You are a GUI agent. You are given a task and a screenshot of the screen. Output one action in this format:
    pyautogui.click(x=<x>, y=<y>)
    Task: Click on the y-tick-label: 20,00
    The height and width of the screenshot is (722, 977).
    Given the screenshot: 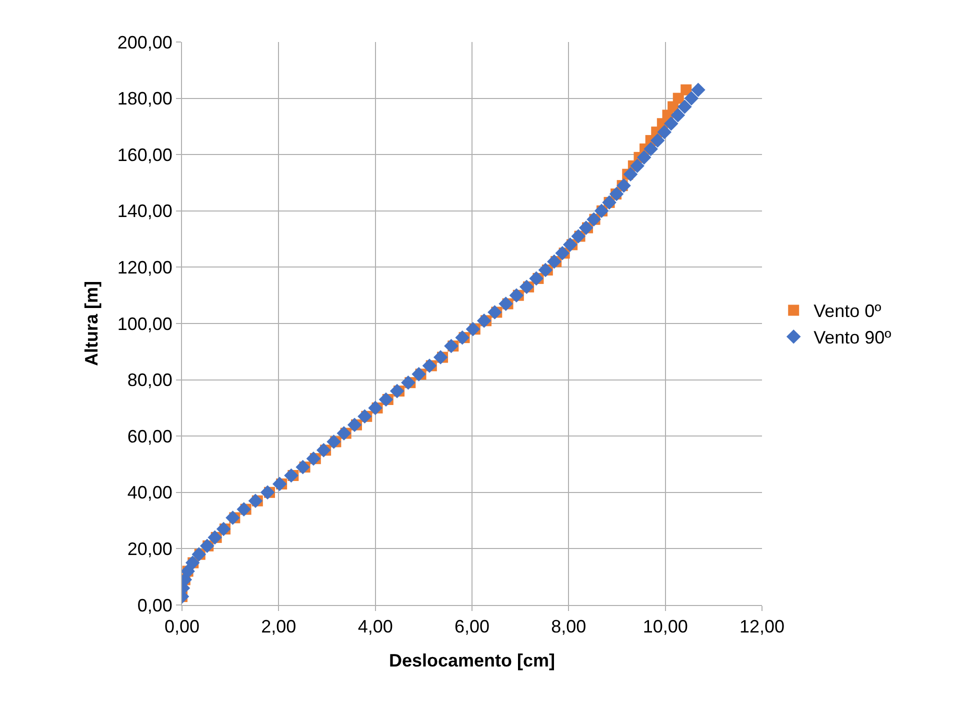 What is the action you would take?
    pyautogui.click(x=149, y=549)
    